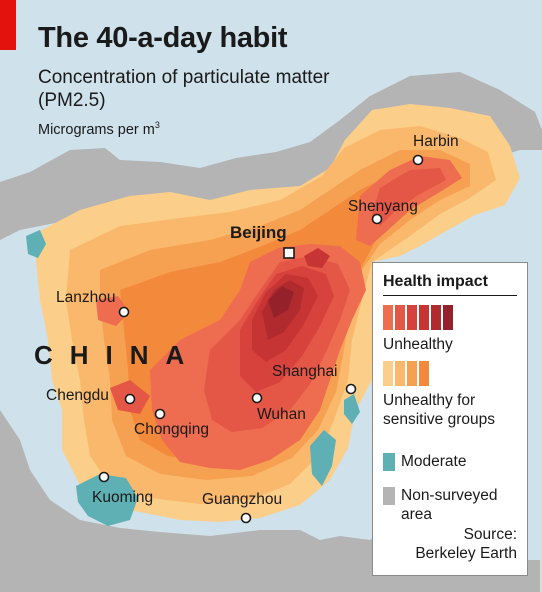 This screenshot has height=592, width=542. What do you see at coordinates (418, 317) in the screenshot?
I see `unhealthy-ramp` at bounding box center [418, 317].